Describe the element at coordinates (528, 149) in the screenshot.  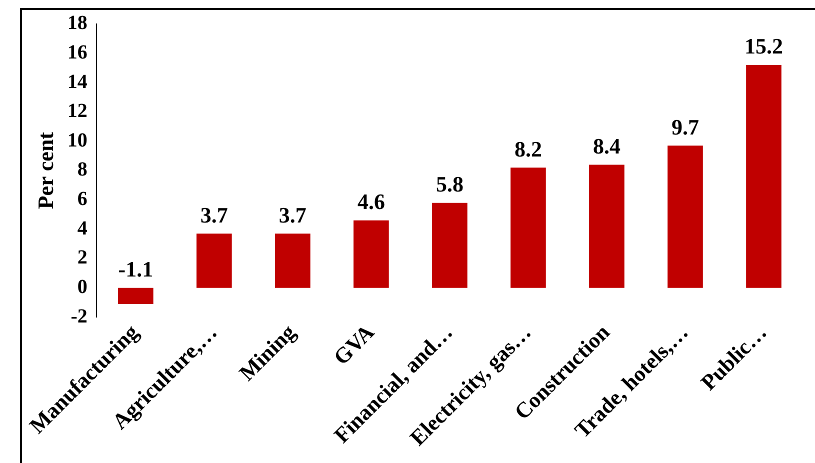
I see `data-label: 8.2` at that location.